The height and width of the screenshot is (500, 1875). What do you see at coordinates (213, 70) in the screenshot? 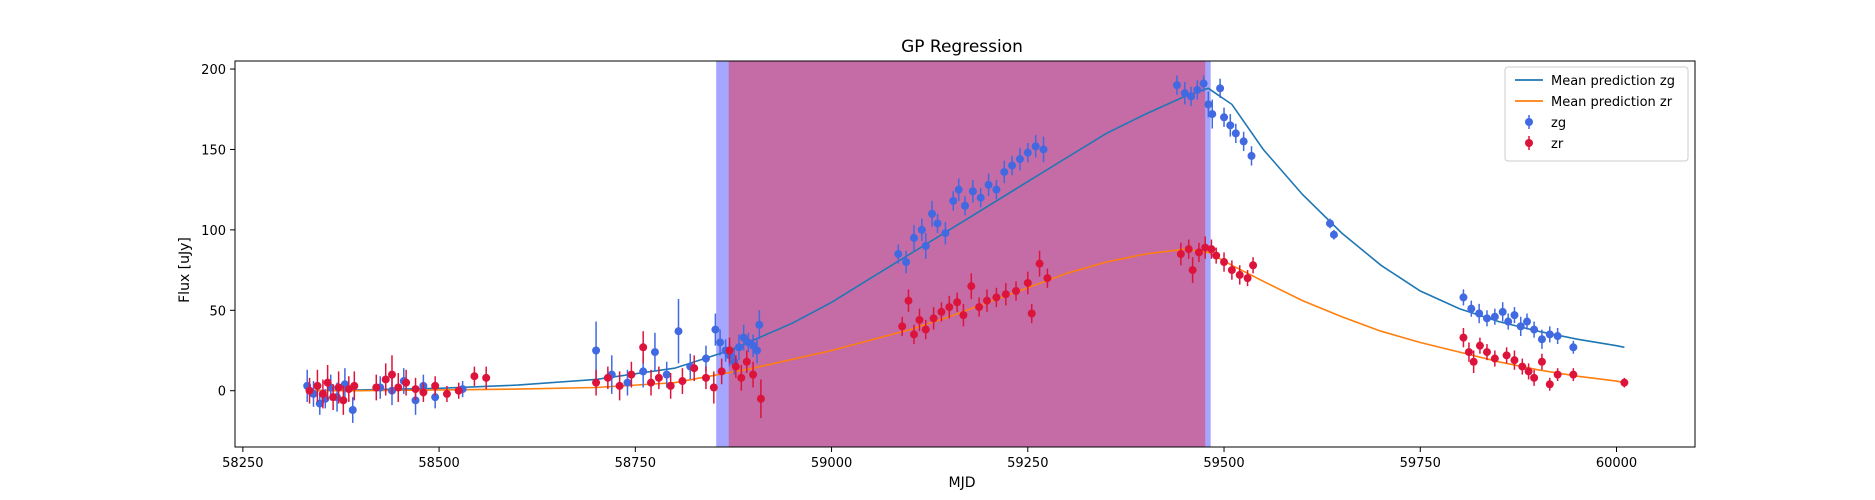
I see `y-tick-label: 200` at bounding box center [213, 70].